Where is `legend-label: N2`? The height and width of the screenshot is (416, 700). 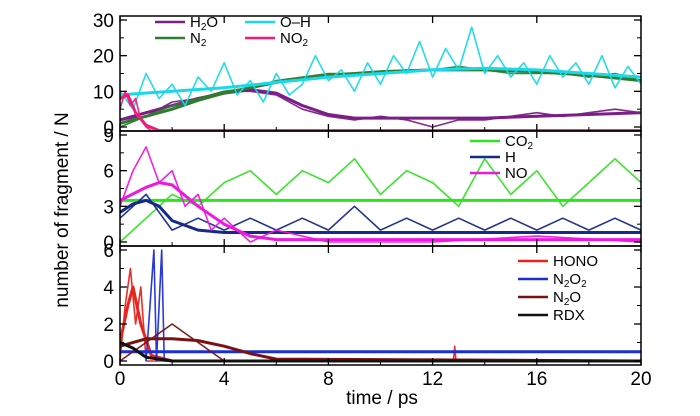 legend-label: N2 is located at coordinates (198, 39).